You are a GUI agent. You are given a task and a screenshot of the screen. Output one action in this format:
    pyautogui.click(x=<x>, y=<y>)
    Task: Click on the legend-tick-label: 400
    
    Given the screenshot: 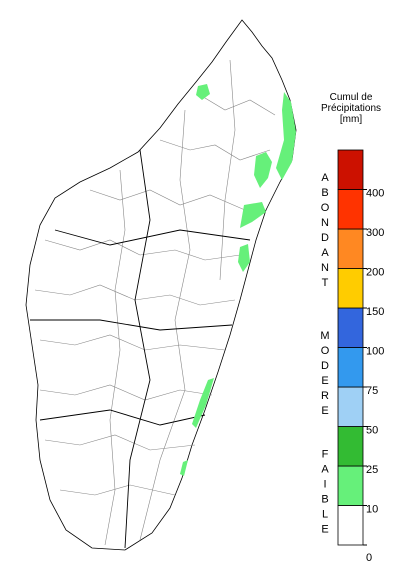 What is the action you would take?
    pyautogui.click(x=375, y=194)
    